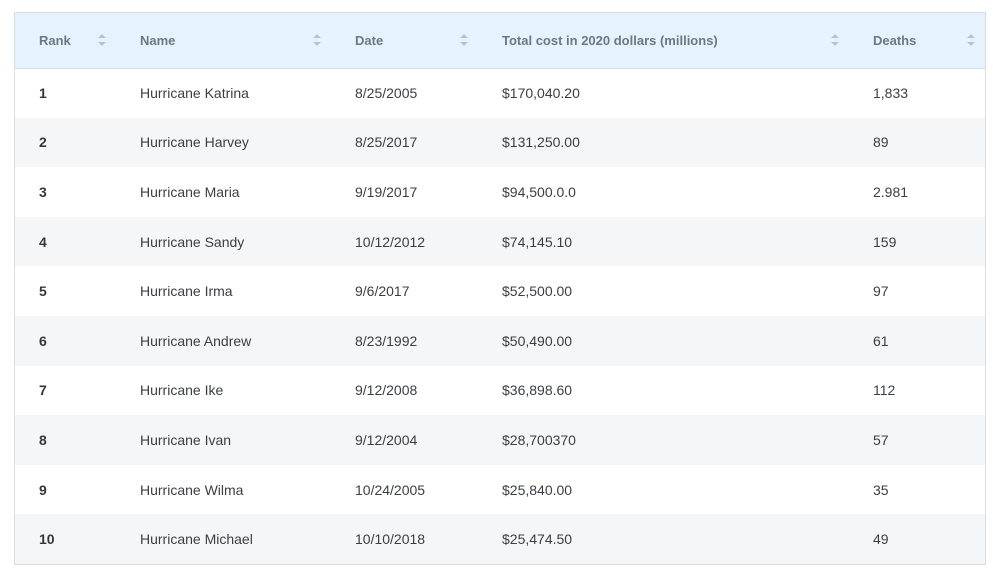  Describe the element at coordinates (500, 440) in the screenshot. I see `table-row: 8 Hurricane Ivan 9/12/2004 $28,700370 57` at that location.